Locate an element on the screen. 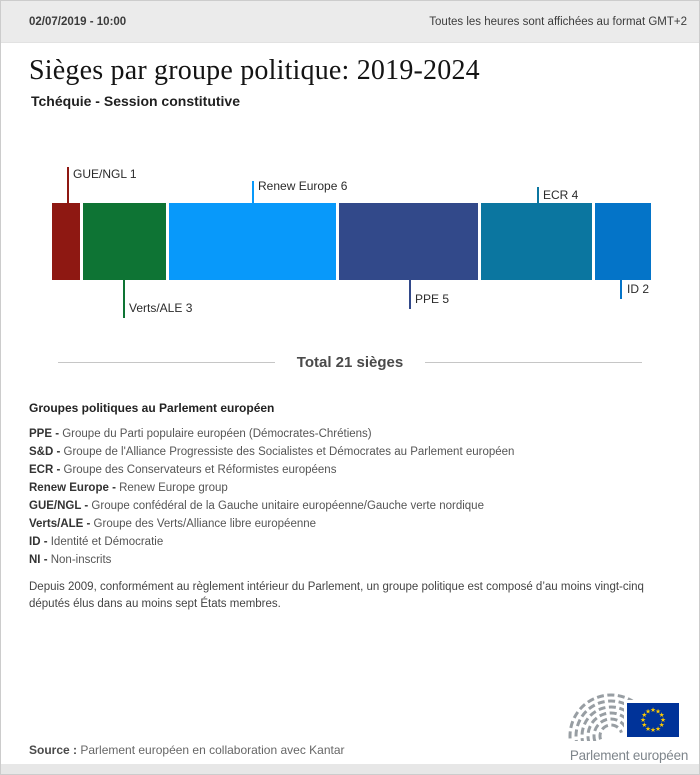  callout-line-gue-ngl is located at coordinates (68, 185).